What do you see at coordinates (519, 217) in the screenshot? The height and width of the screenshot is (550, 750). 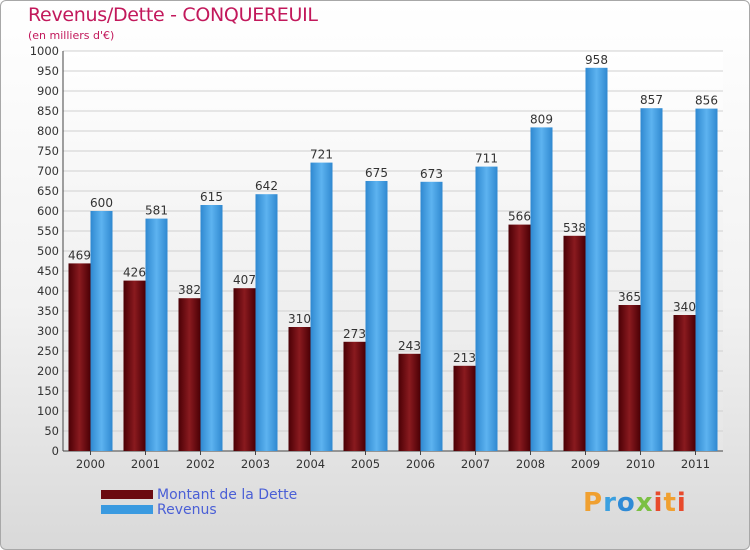 I see `data-label-dette: 566` at bounding box center [519, 217].